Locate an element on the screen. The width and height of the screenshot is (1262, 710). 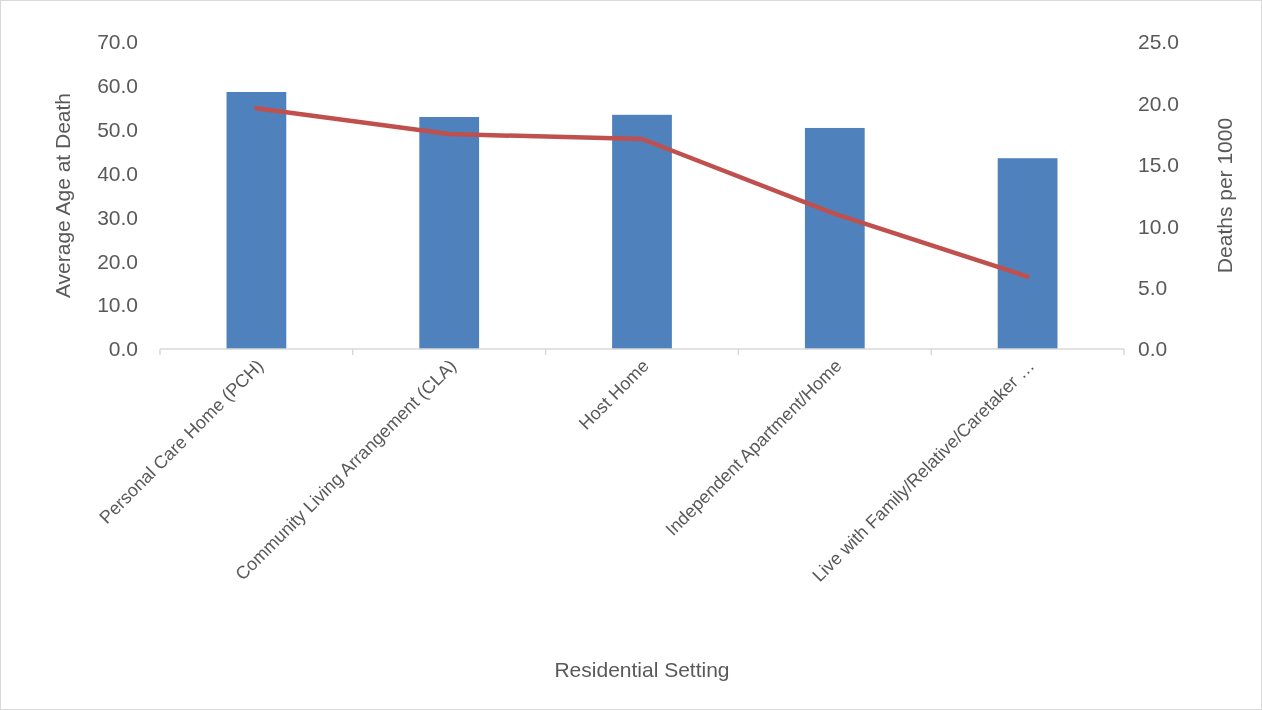
y2-tick-label: 5.0 is located at coordinates (1153, 287).